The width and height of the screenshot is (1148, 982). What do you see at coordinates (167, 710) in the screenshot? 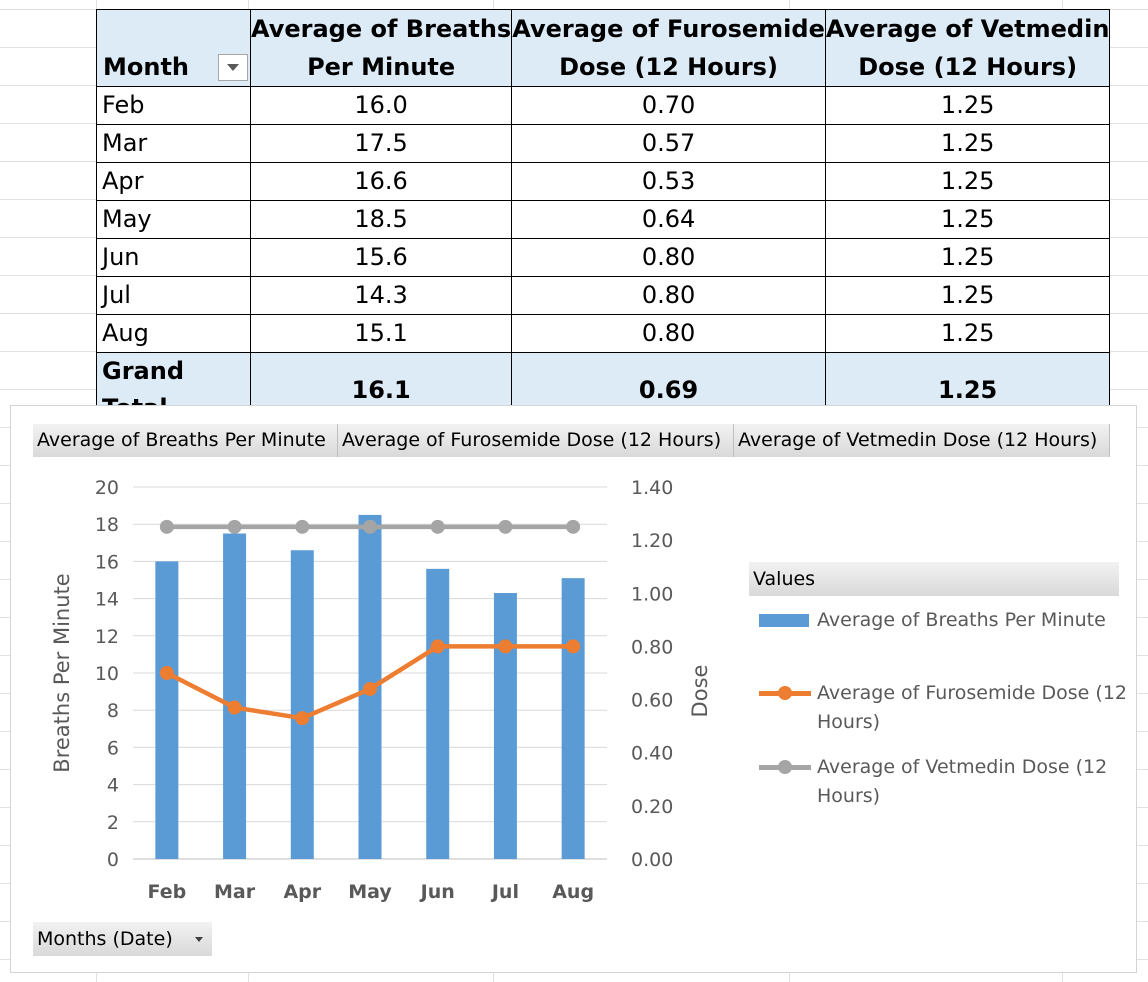
I see `bar-feb` at bounding box center [167, 710].